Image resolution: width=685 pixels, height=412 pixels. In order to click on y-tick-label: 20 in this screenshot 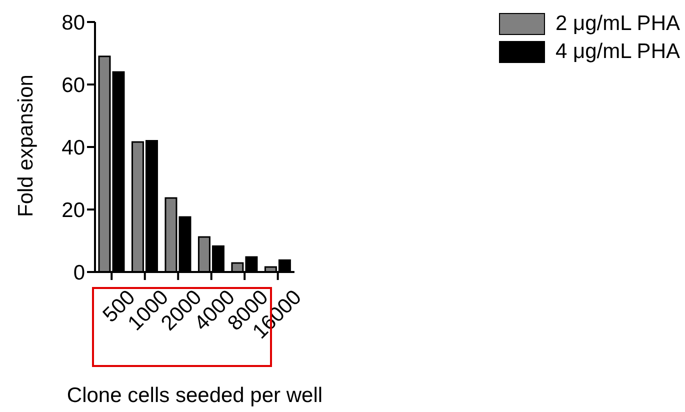, I will do `click(73, 210)`.